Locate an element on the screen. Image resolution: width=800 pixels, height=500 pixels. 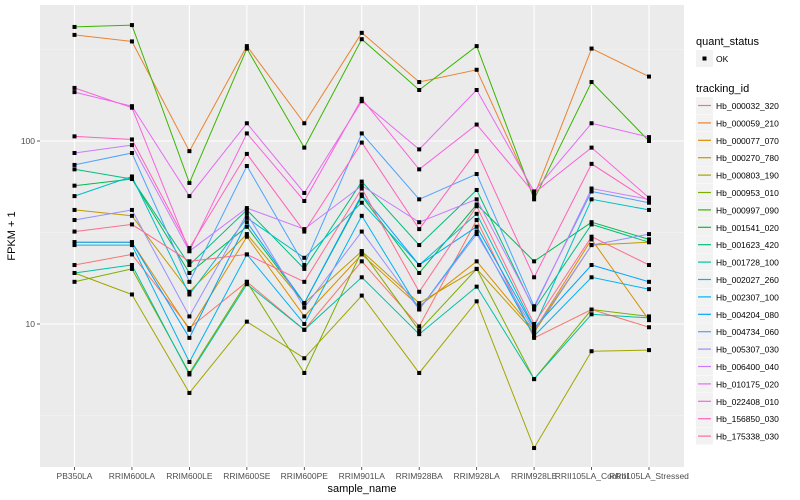
x-tick-label: RRIM928LA is located at coordinates (476, 476).